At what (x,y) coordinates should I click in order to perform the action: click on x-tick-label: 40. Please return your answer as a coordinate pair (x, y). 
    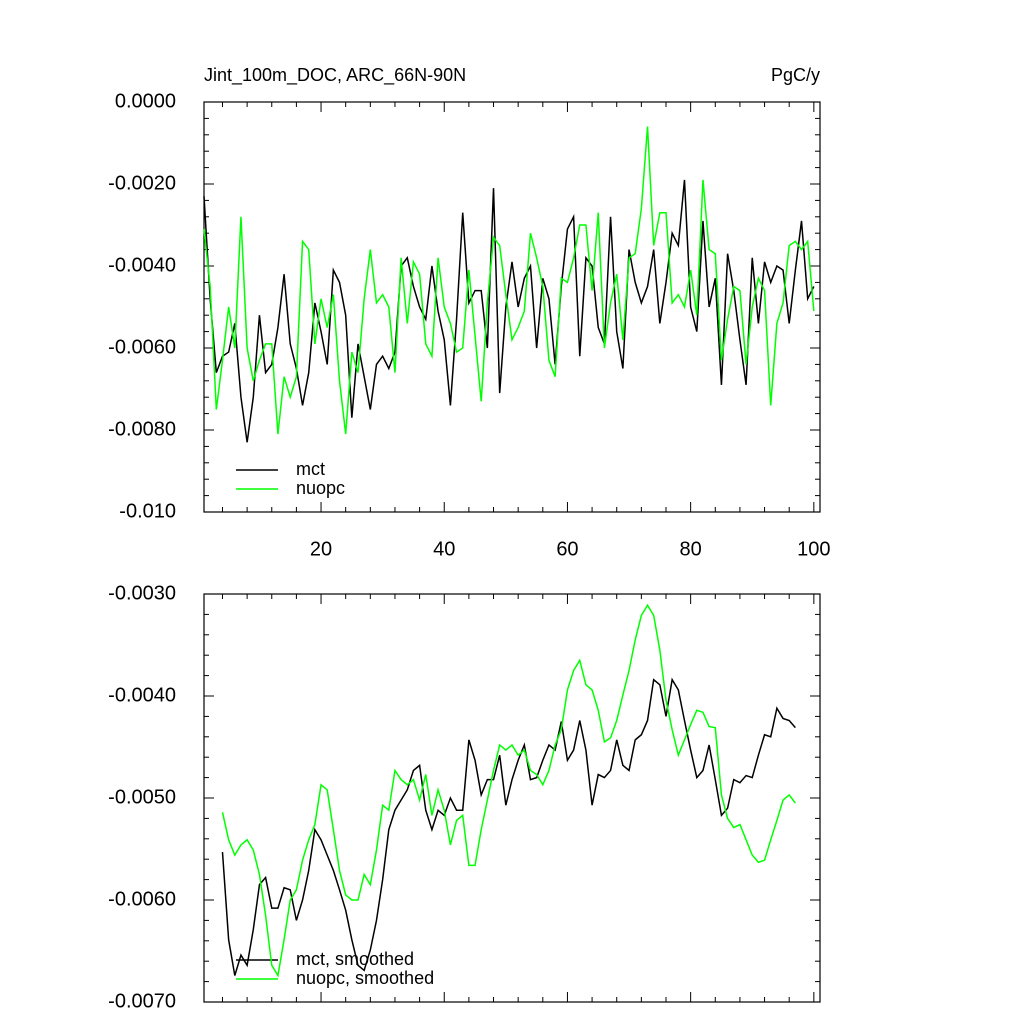
    Looking at the image, I should click on (444, 549).